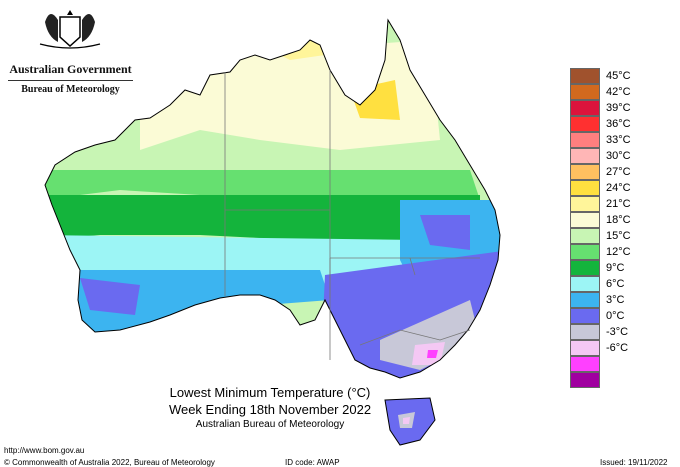 The height and width of the screenshot is (467, 680). Describe the element at coordinates (70, 69) in the screenshot. I see `org-name: Australian Government` at that location.